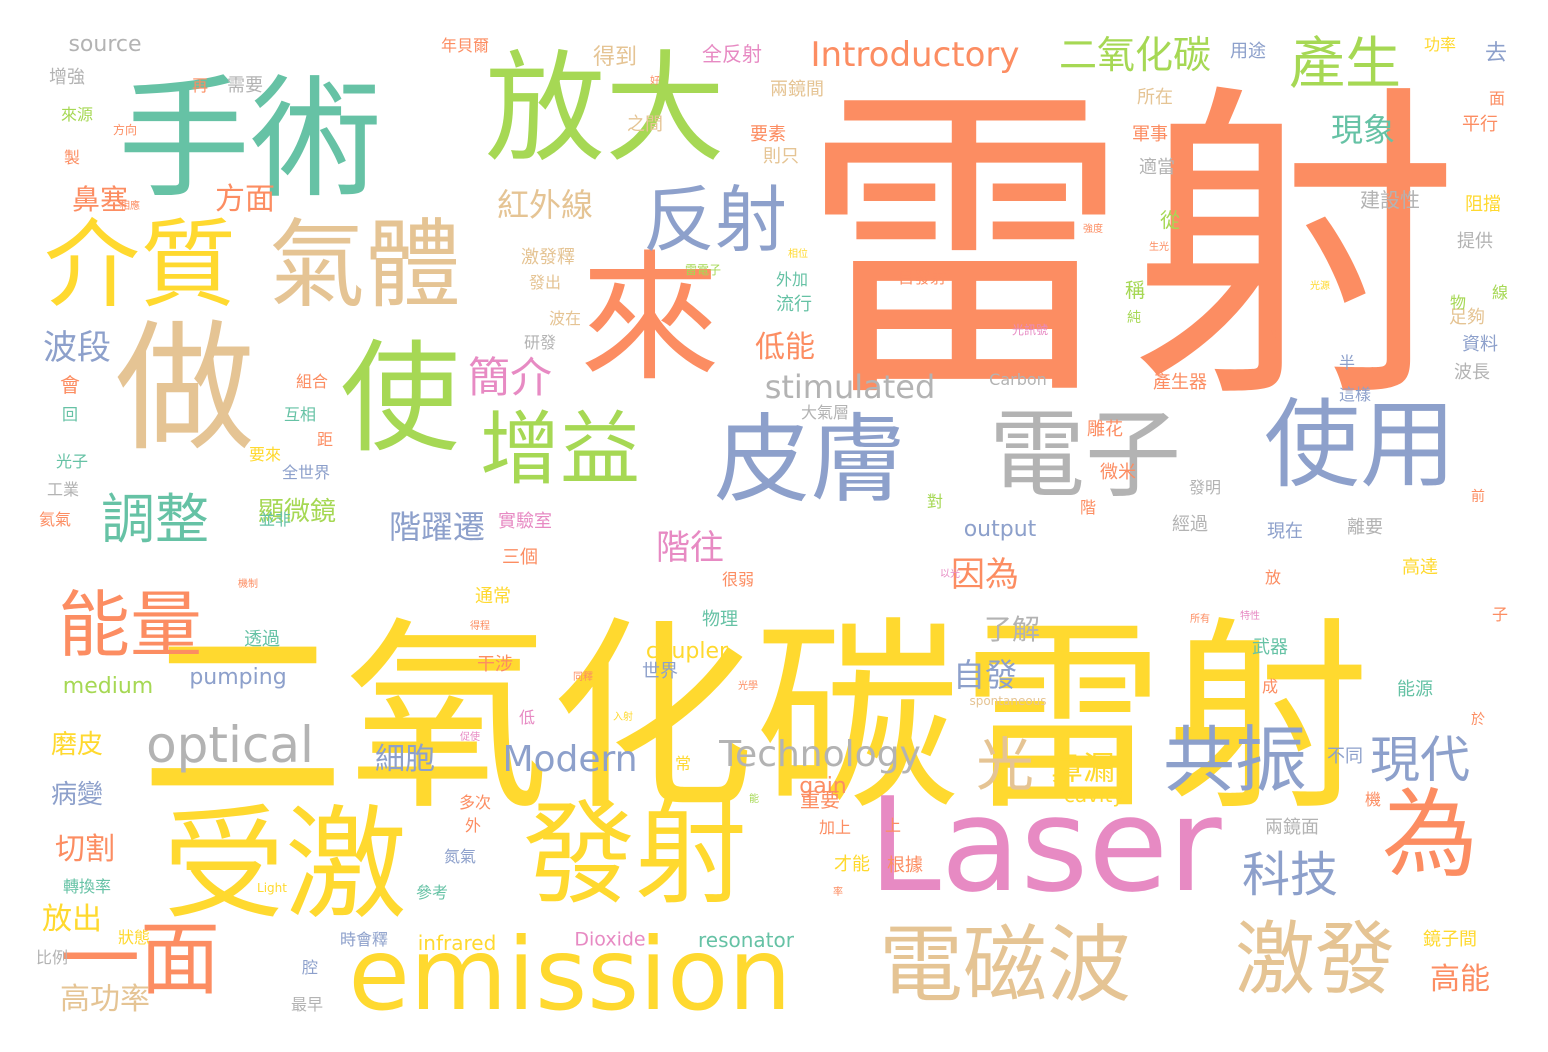 The image size is (1548, 1052). I want to click on cloud-word: 很弱, so click(738, 579).